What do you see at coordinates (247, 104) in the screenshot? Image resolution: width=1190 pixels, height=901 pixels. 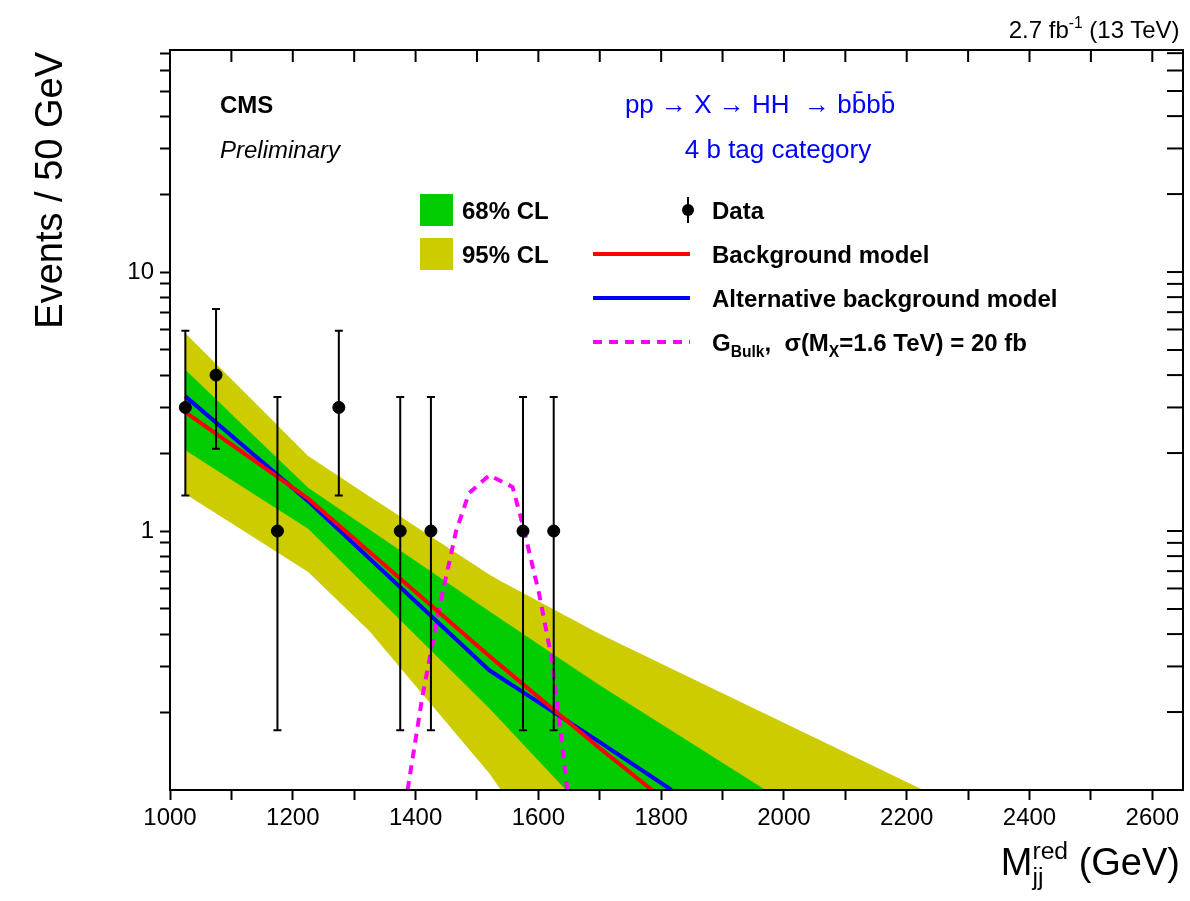 I see `annotation: CMS` at bounding box center [247, 104].